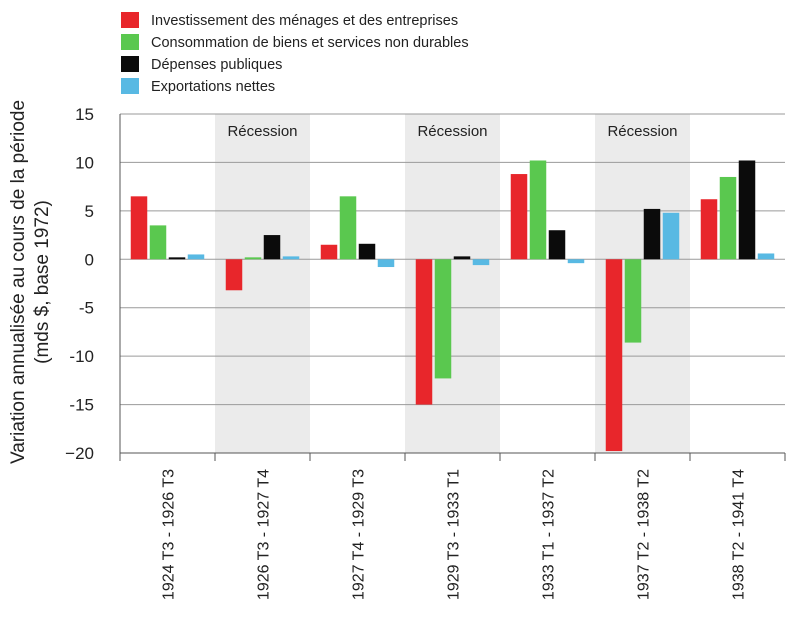 This screenshot has height=639, width=810. What do you see at coordinates (264, 534) in the screenshot?
I see `x-tick-label: 1926 T3 - 1927 T4` at bounding box center [264, 534].